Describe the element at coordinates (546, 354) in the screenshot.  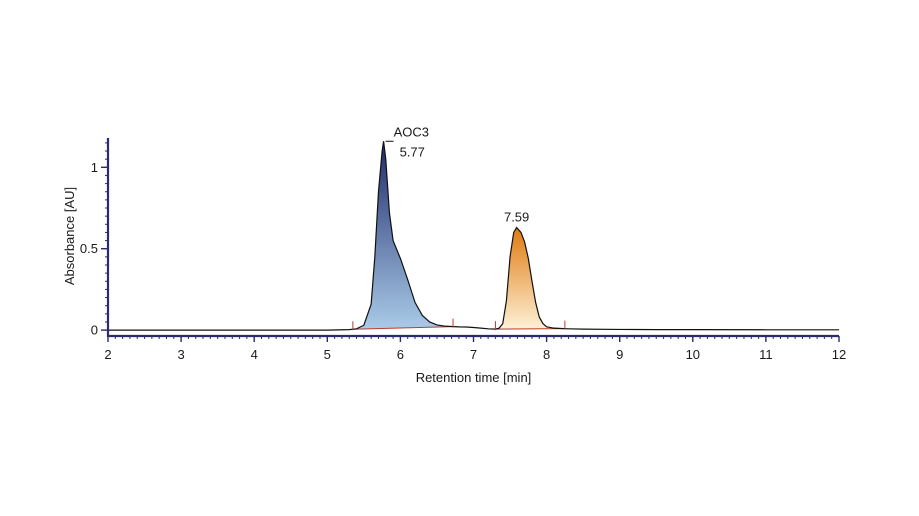
I see `x-tick-label: 8` at that location.